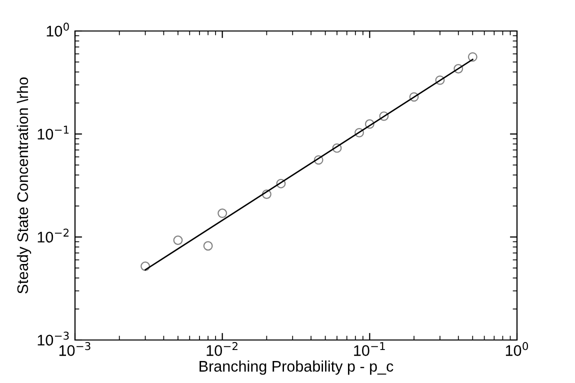 Image resolution: width=575 pixels, height=383 pixels. I want to click on x-tick-label: 10$^{−1}$, so click(369, 349).